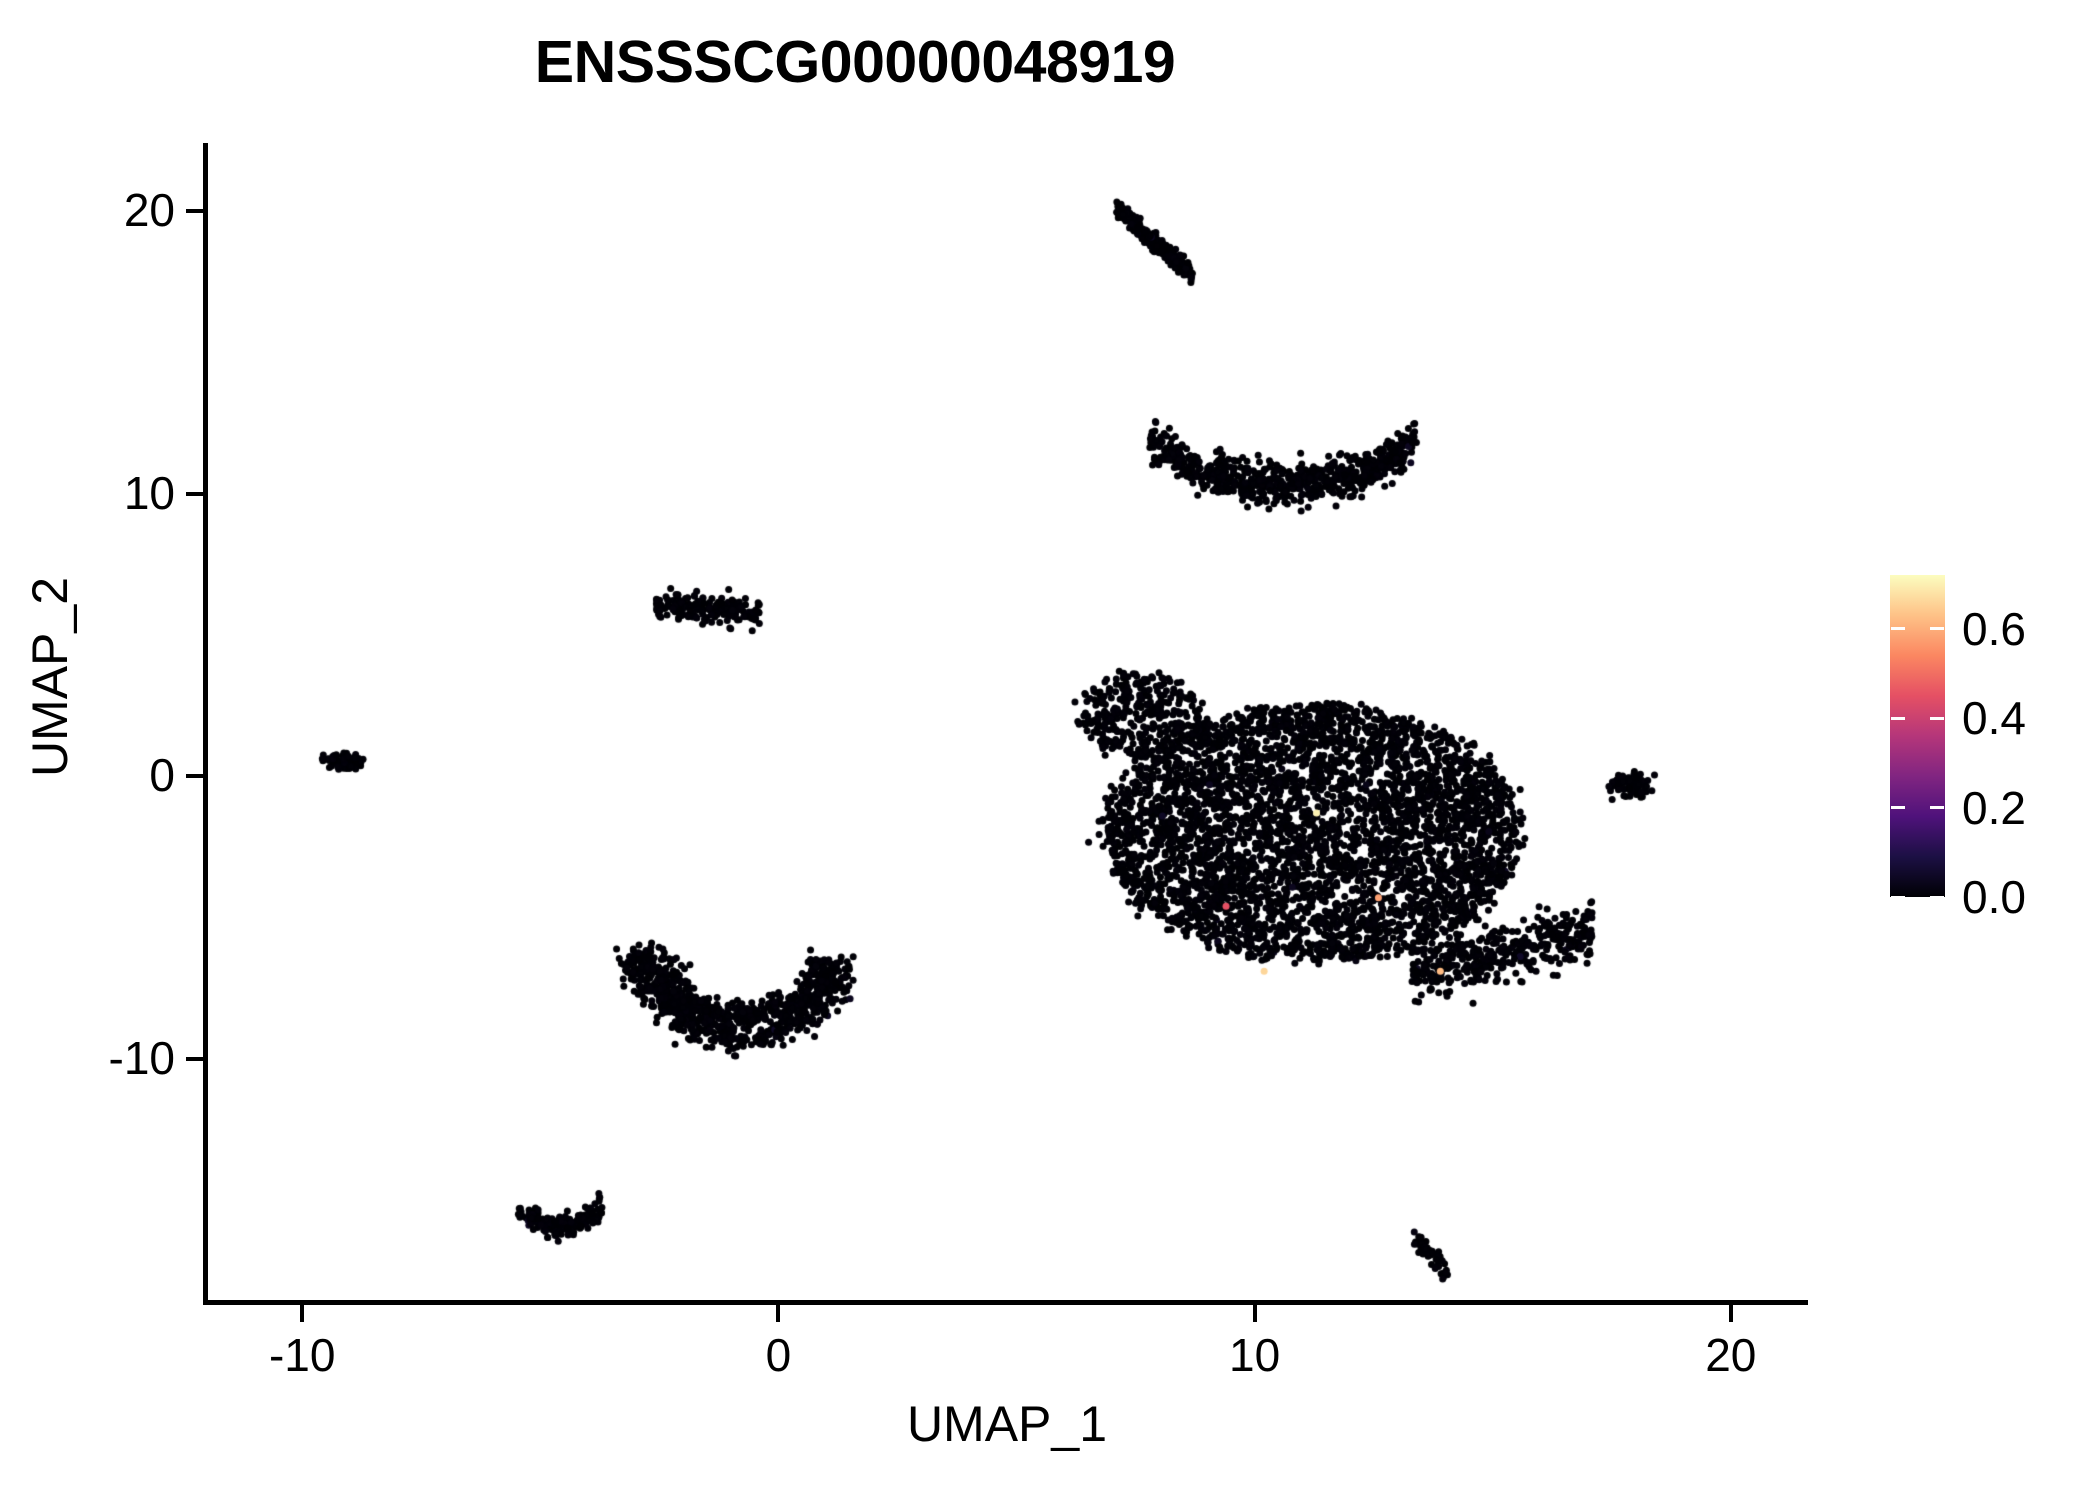  What do you see at coordinates (1994, 628) in the screenshot?
I see `colorbar-tick-label: 0.6` at bounding box center [1994, 628].